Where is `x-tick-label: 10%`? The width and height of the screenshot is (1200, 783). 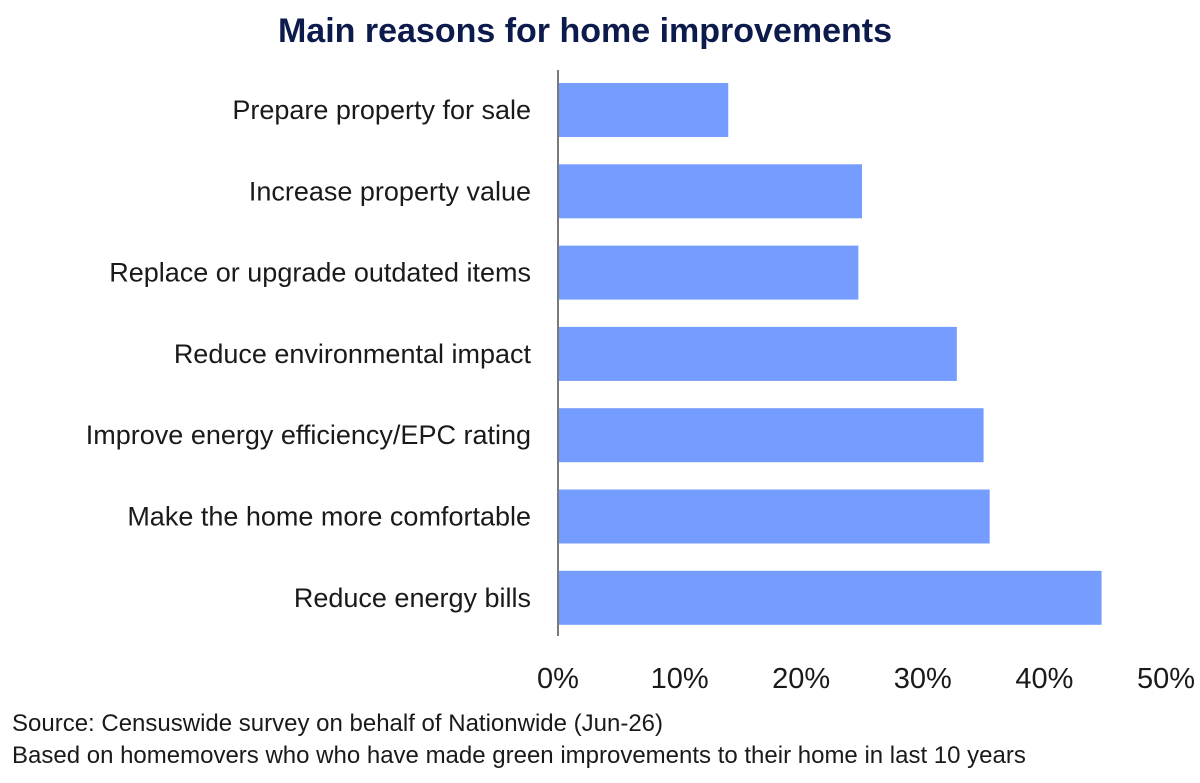 x-tick-label: 10% is located at coordinates (680, 679).